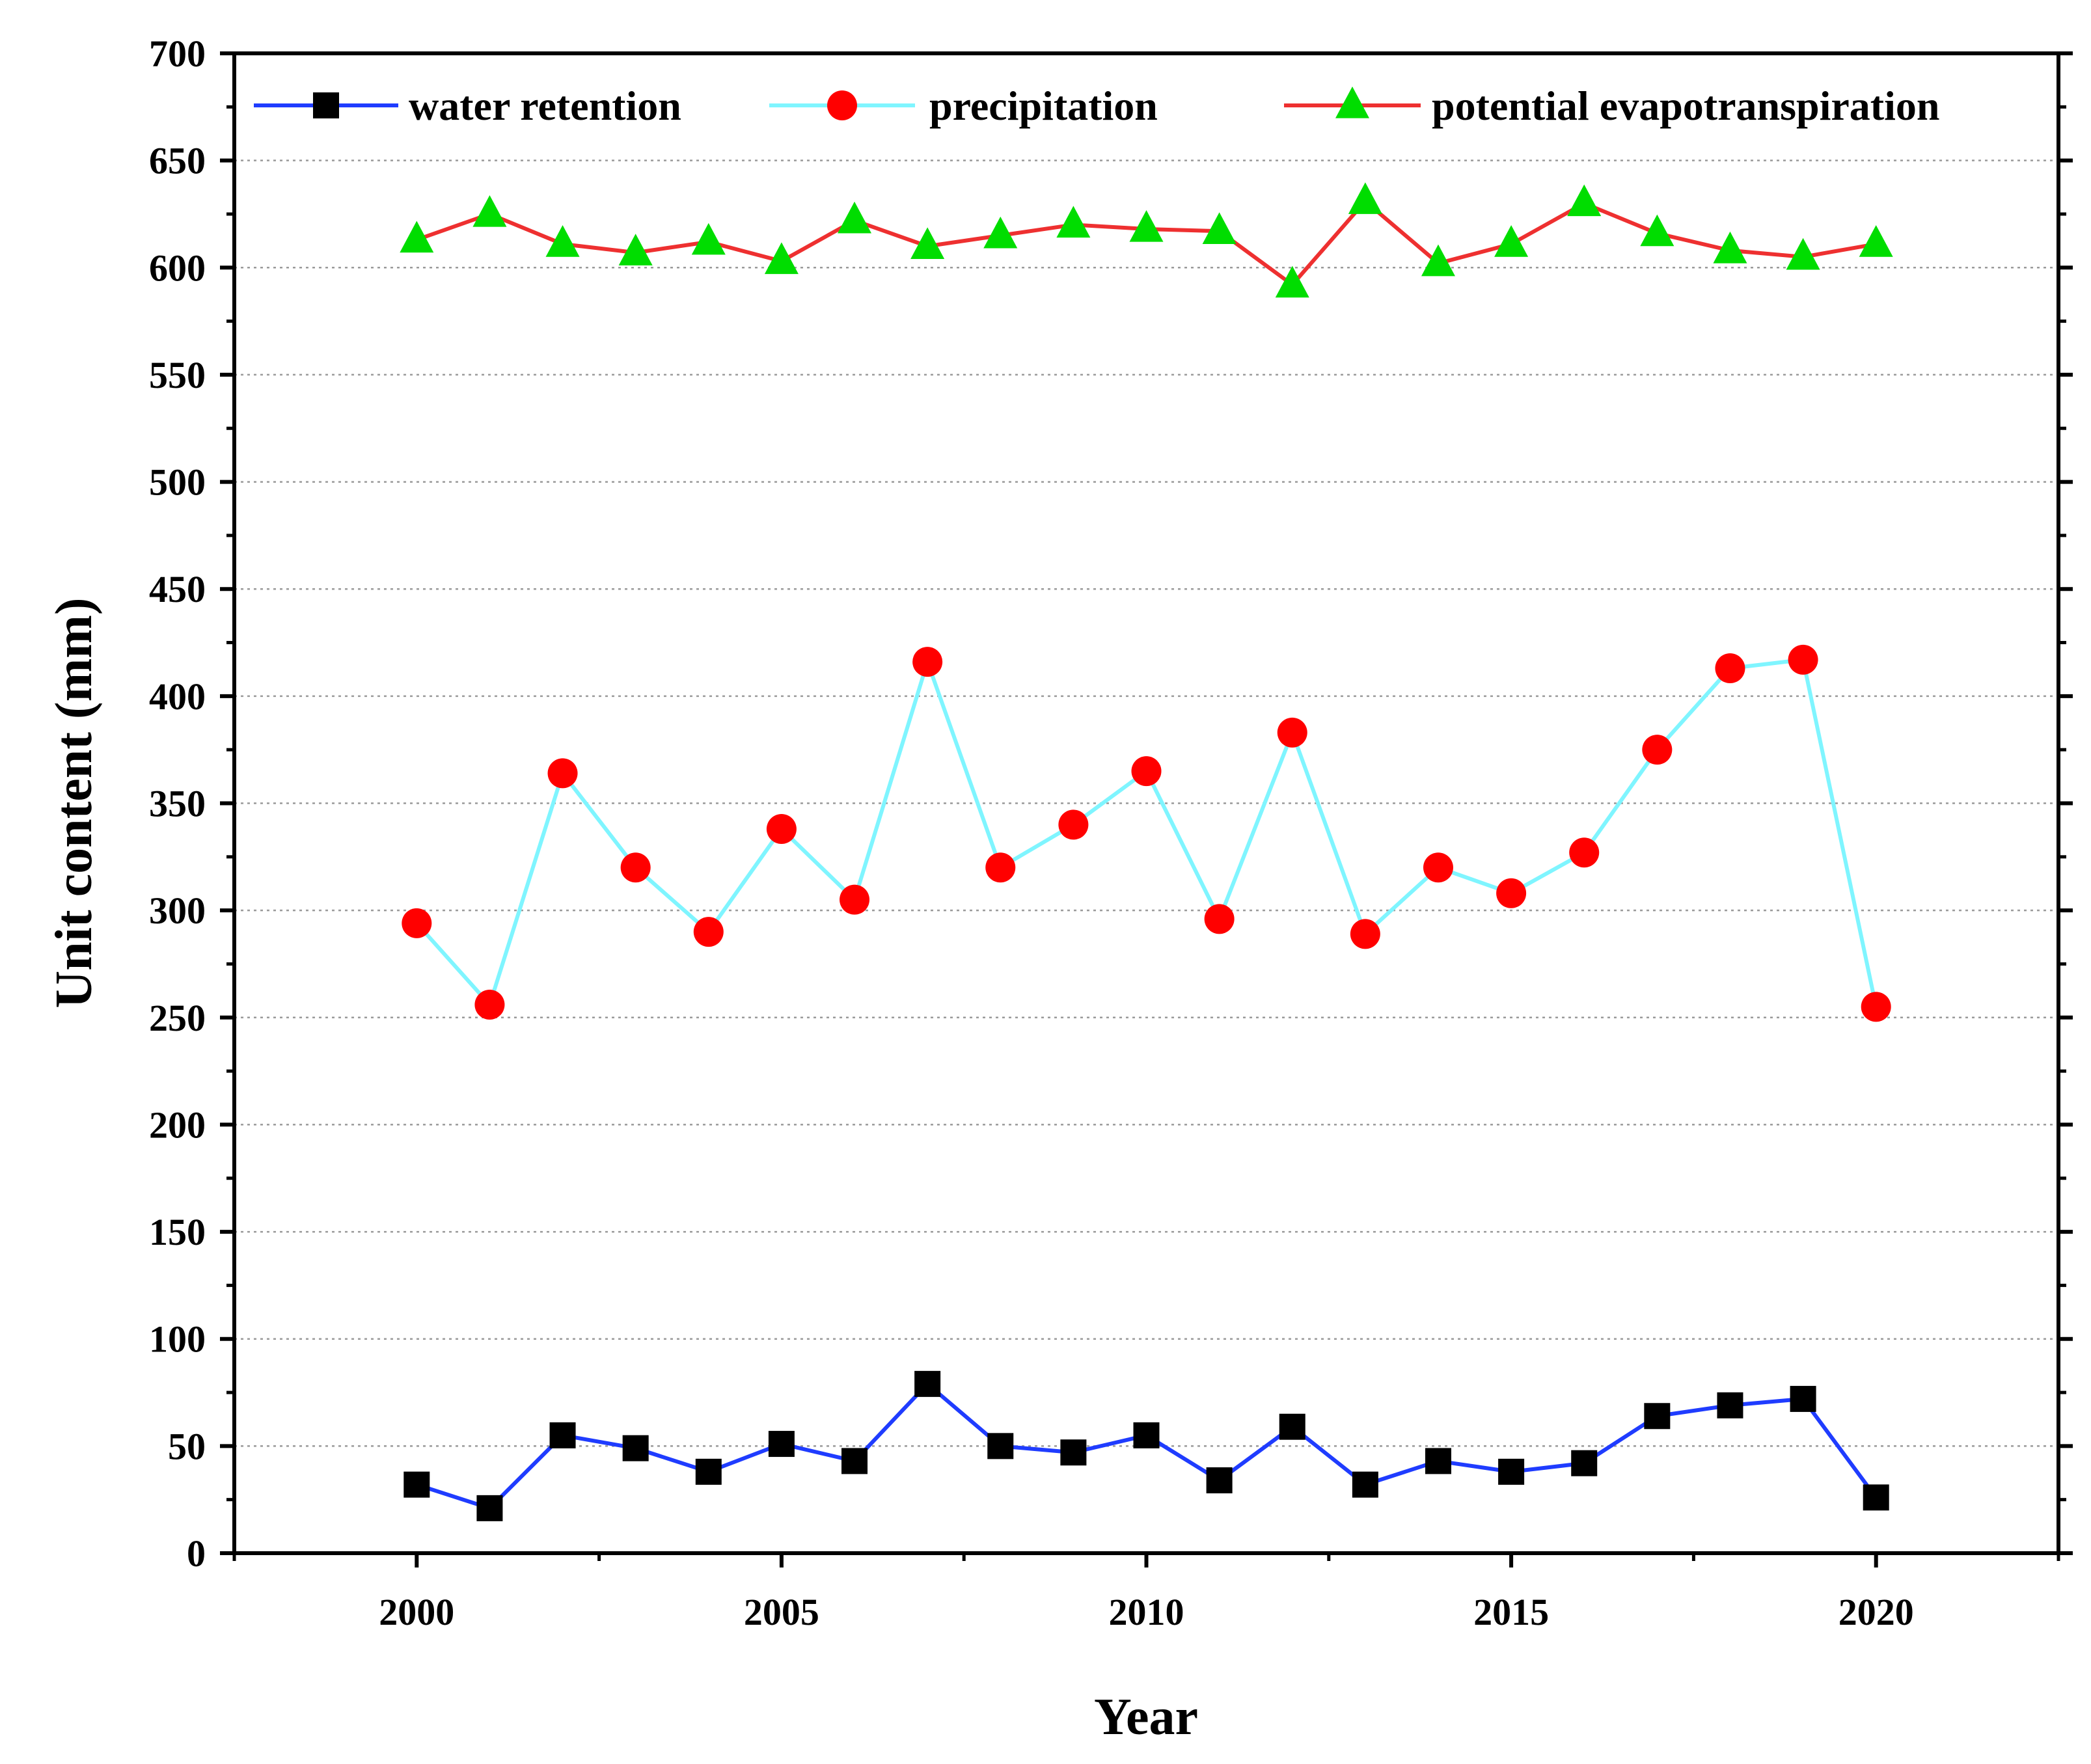  I want to click on y-tick-label: 300, so click(177, 910).